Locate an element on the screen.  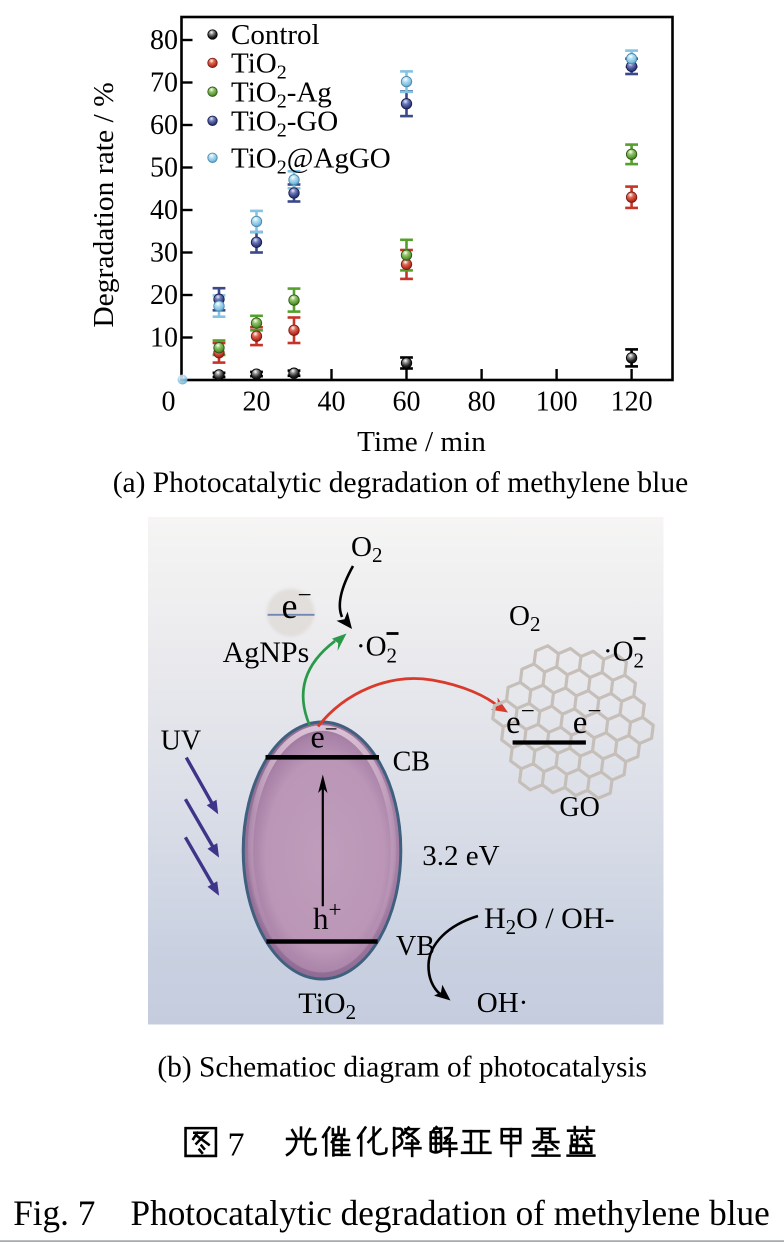
svg-text: AgNPs is located at coordinates (266, 652).